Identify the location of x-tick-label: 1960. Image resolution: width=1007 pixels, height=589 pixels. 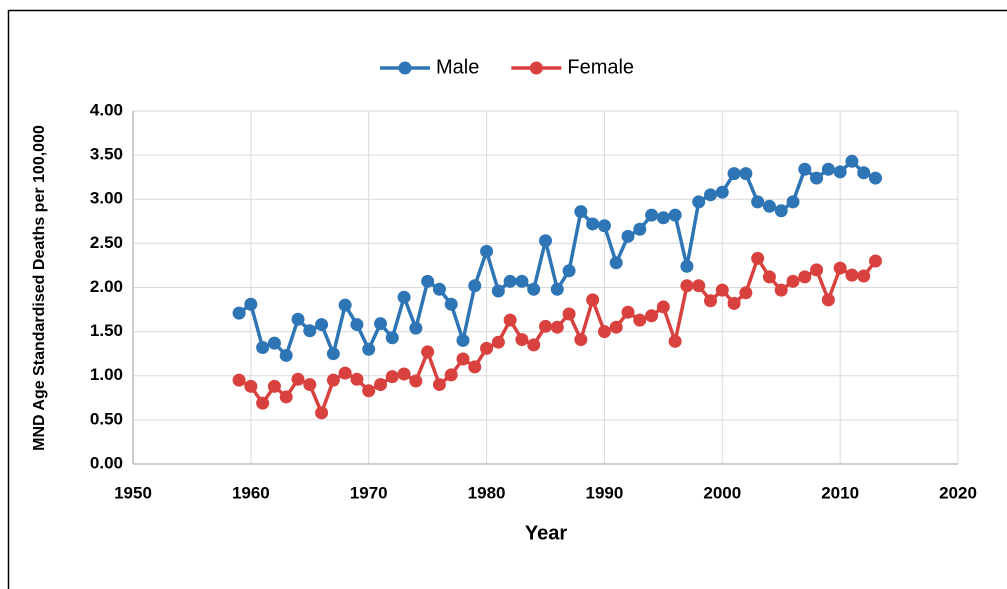
(251, 492).